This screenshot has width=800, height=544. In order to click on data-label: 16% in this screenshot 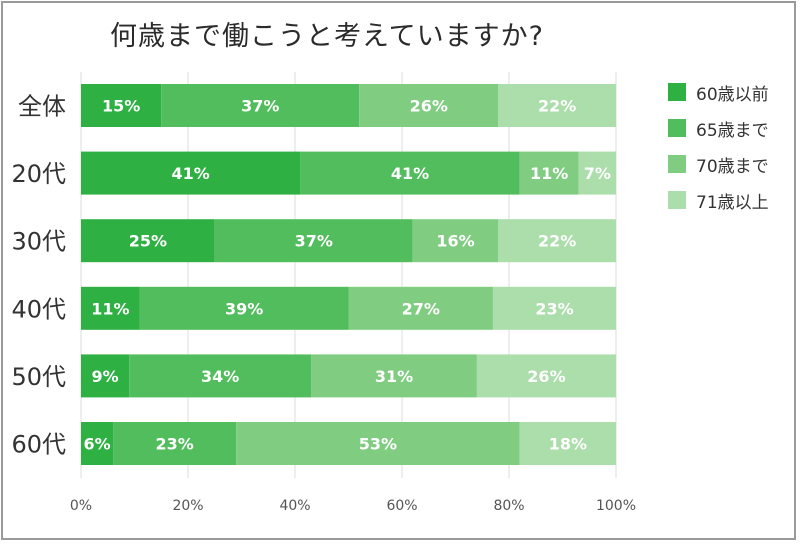, I will do `click(455, 241)`.